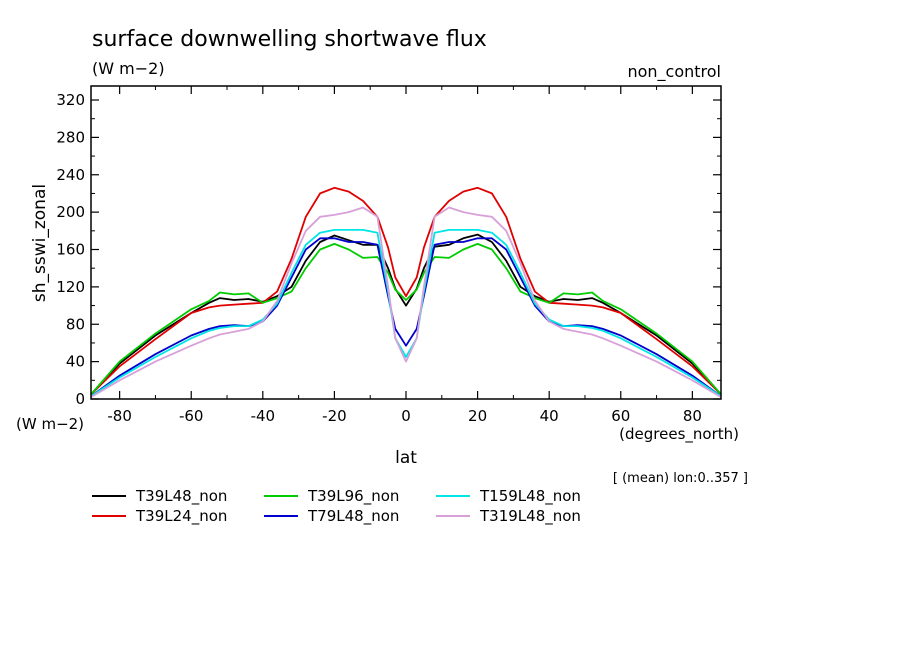  I want to click on legend-label: T39L24_non, so click(181, 516).